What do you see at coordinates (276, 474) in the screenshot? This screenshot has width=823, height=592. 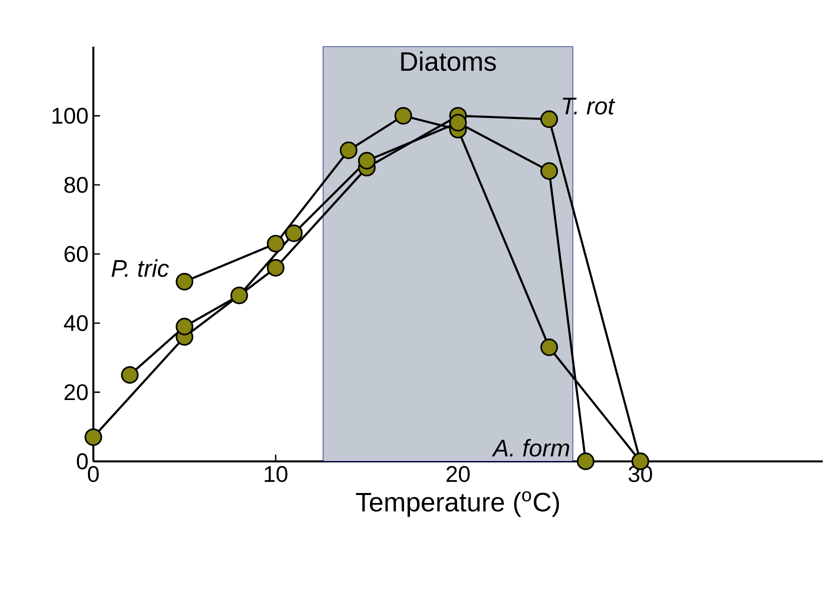 I see `x-tick-label: 10` at bounding box center [276, 474].